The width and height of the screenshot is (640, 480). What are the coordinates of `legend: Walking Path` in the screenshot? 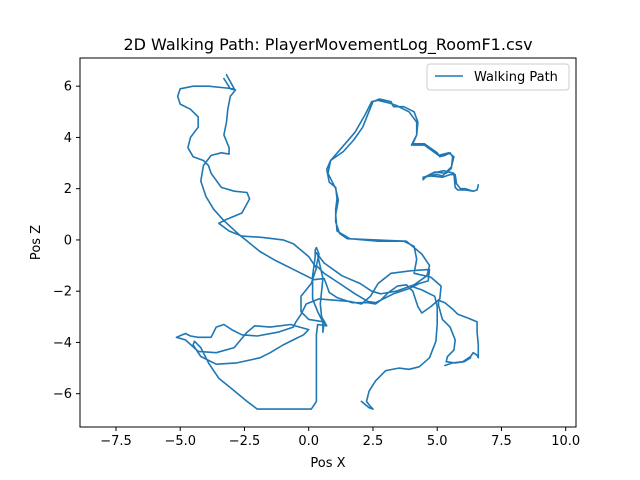 It's located at (498, 77).